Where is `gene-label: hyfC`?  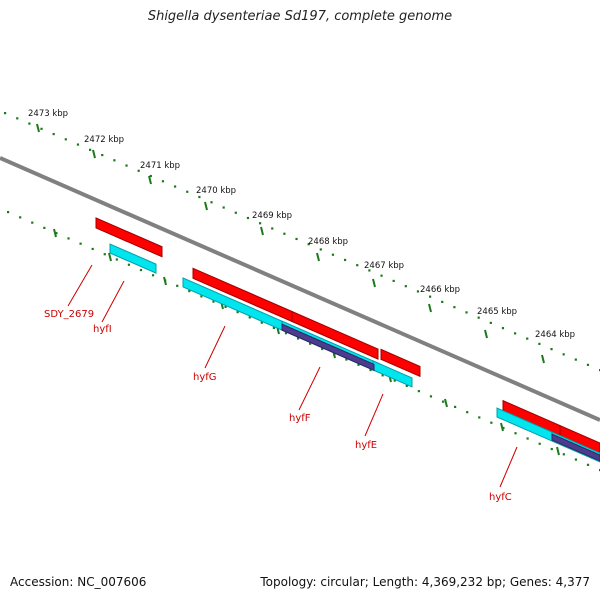
gene-label: hyfC is located at coordinates (500, 497).